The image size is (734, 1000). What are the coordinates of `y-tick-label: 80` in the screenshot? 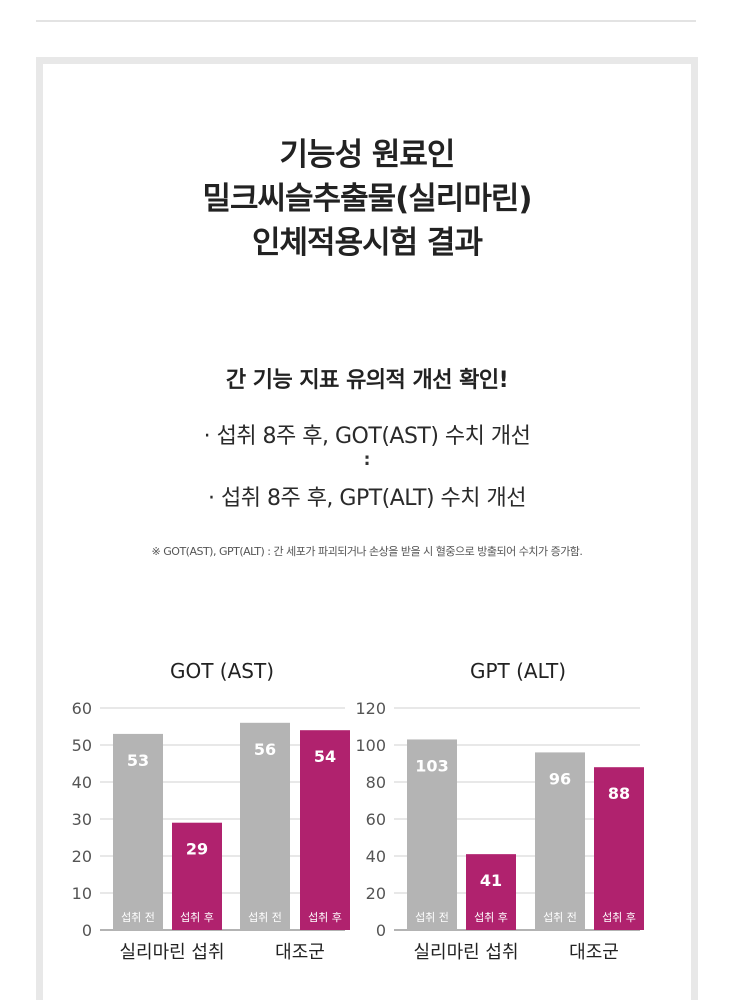 It's located at (376, 782).